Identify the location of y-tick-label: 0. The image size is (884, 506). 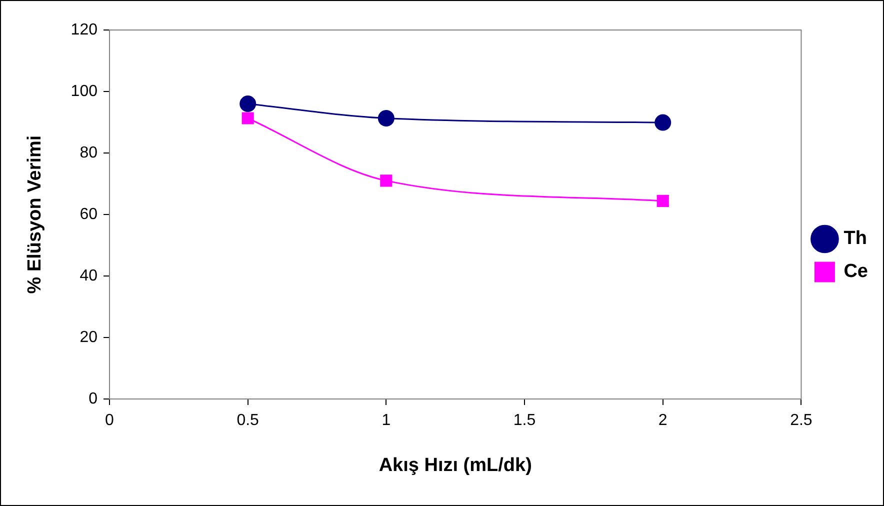
(93, 399).